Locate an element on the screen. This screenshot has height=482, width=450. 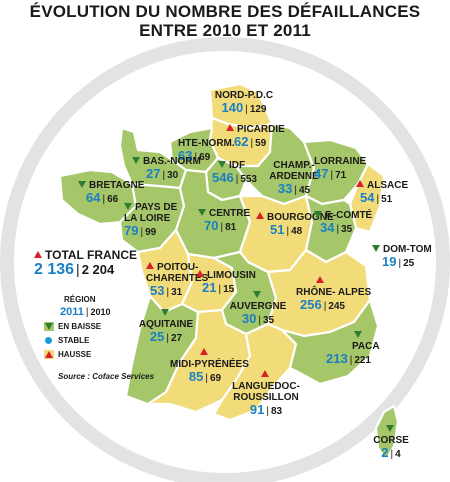
region-label-bourgogne: BOURGOGNE 51 | 48 is located at coordinates (295, 225).